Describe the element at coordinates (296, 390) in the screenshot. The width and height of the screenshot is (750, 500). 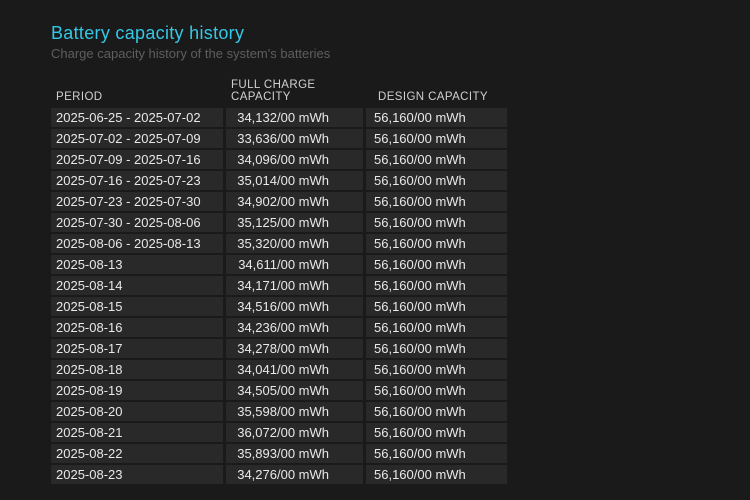
I see `full-charge-capacity-cell: 34,505/00 mWh` at that location.